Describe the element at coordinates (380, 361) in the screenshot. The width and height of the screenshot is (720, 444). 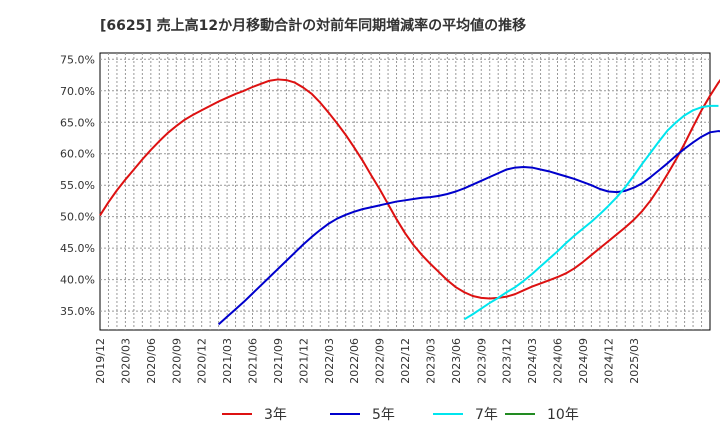
I see `x-tick-label: 2022/09` at that location.